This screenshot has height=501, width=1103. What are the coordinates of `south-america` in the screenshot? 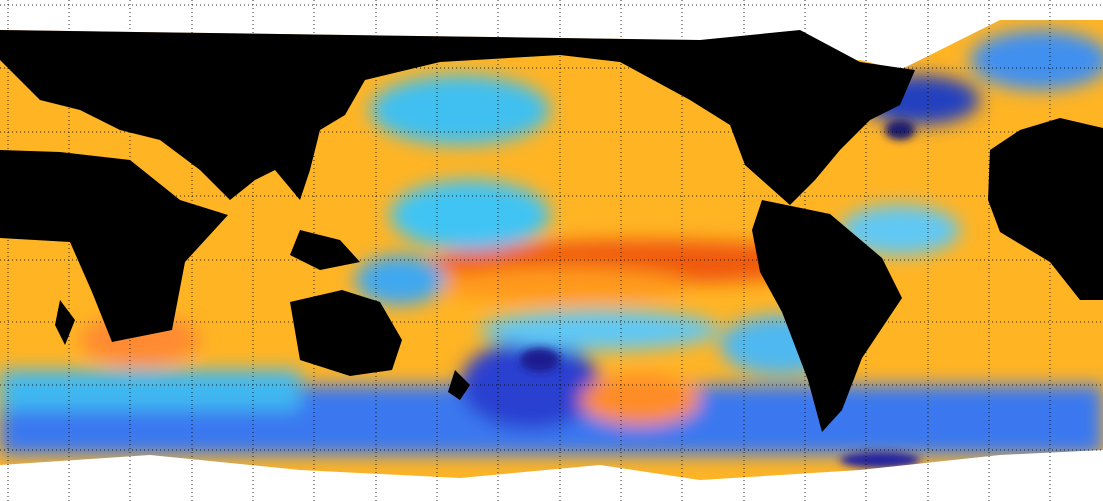 It's located at (827, 316).